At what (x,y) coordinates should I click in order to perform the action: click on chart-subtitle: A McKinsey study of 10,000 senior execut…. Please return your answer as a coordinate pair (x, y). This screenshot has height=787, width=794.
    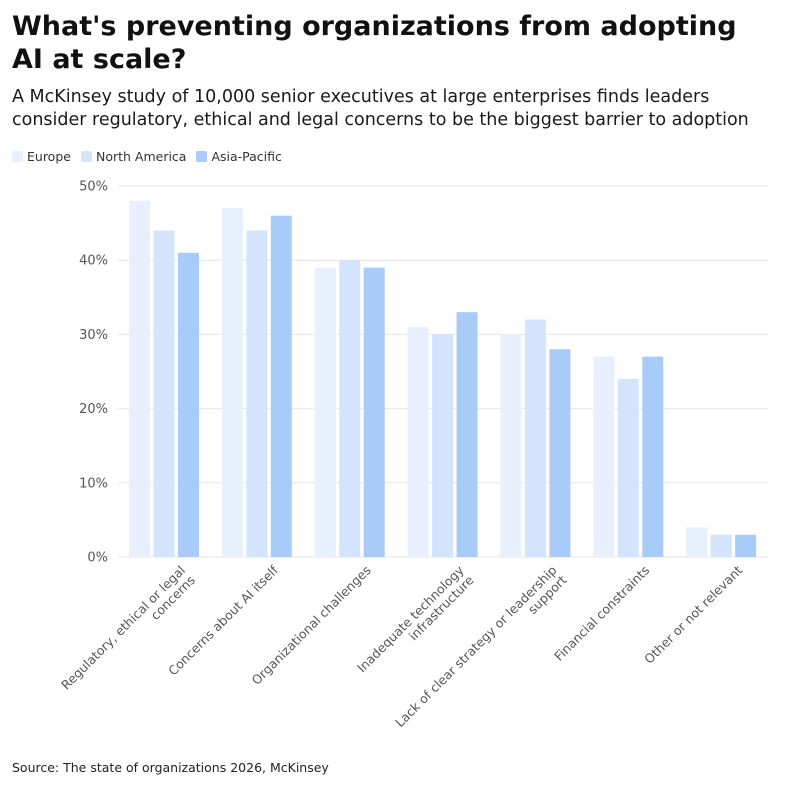
    Looking at the image, I should click on (380, 108).